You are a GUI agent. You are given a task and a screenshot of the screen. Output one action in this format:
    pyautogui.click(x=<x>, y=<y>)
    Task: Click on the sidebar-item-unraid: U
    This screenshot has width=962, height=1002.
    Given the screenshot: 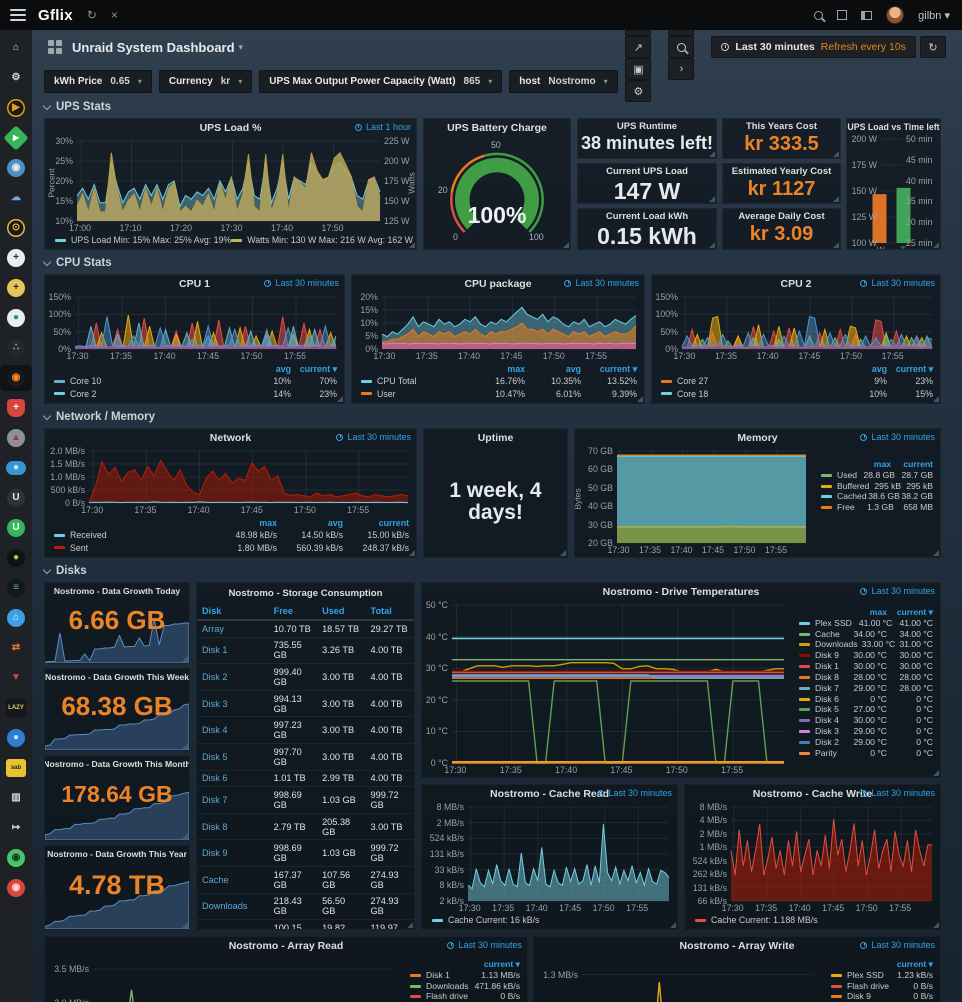 What is the action you would take?
    pyautogui.click(x=16, y=528)
    